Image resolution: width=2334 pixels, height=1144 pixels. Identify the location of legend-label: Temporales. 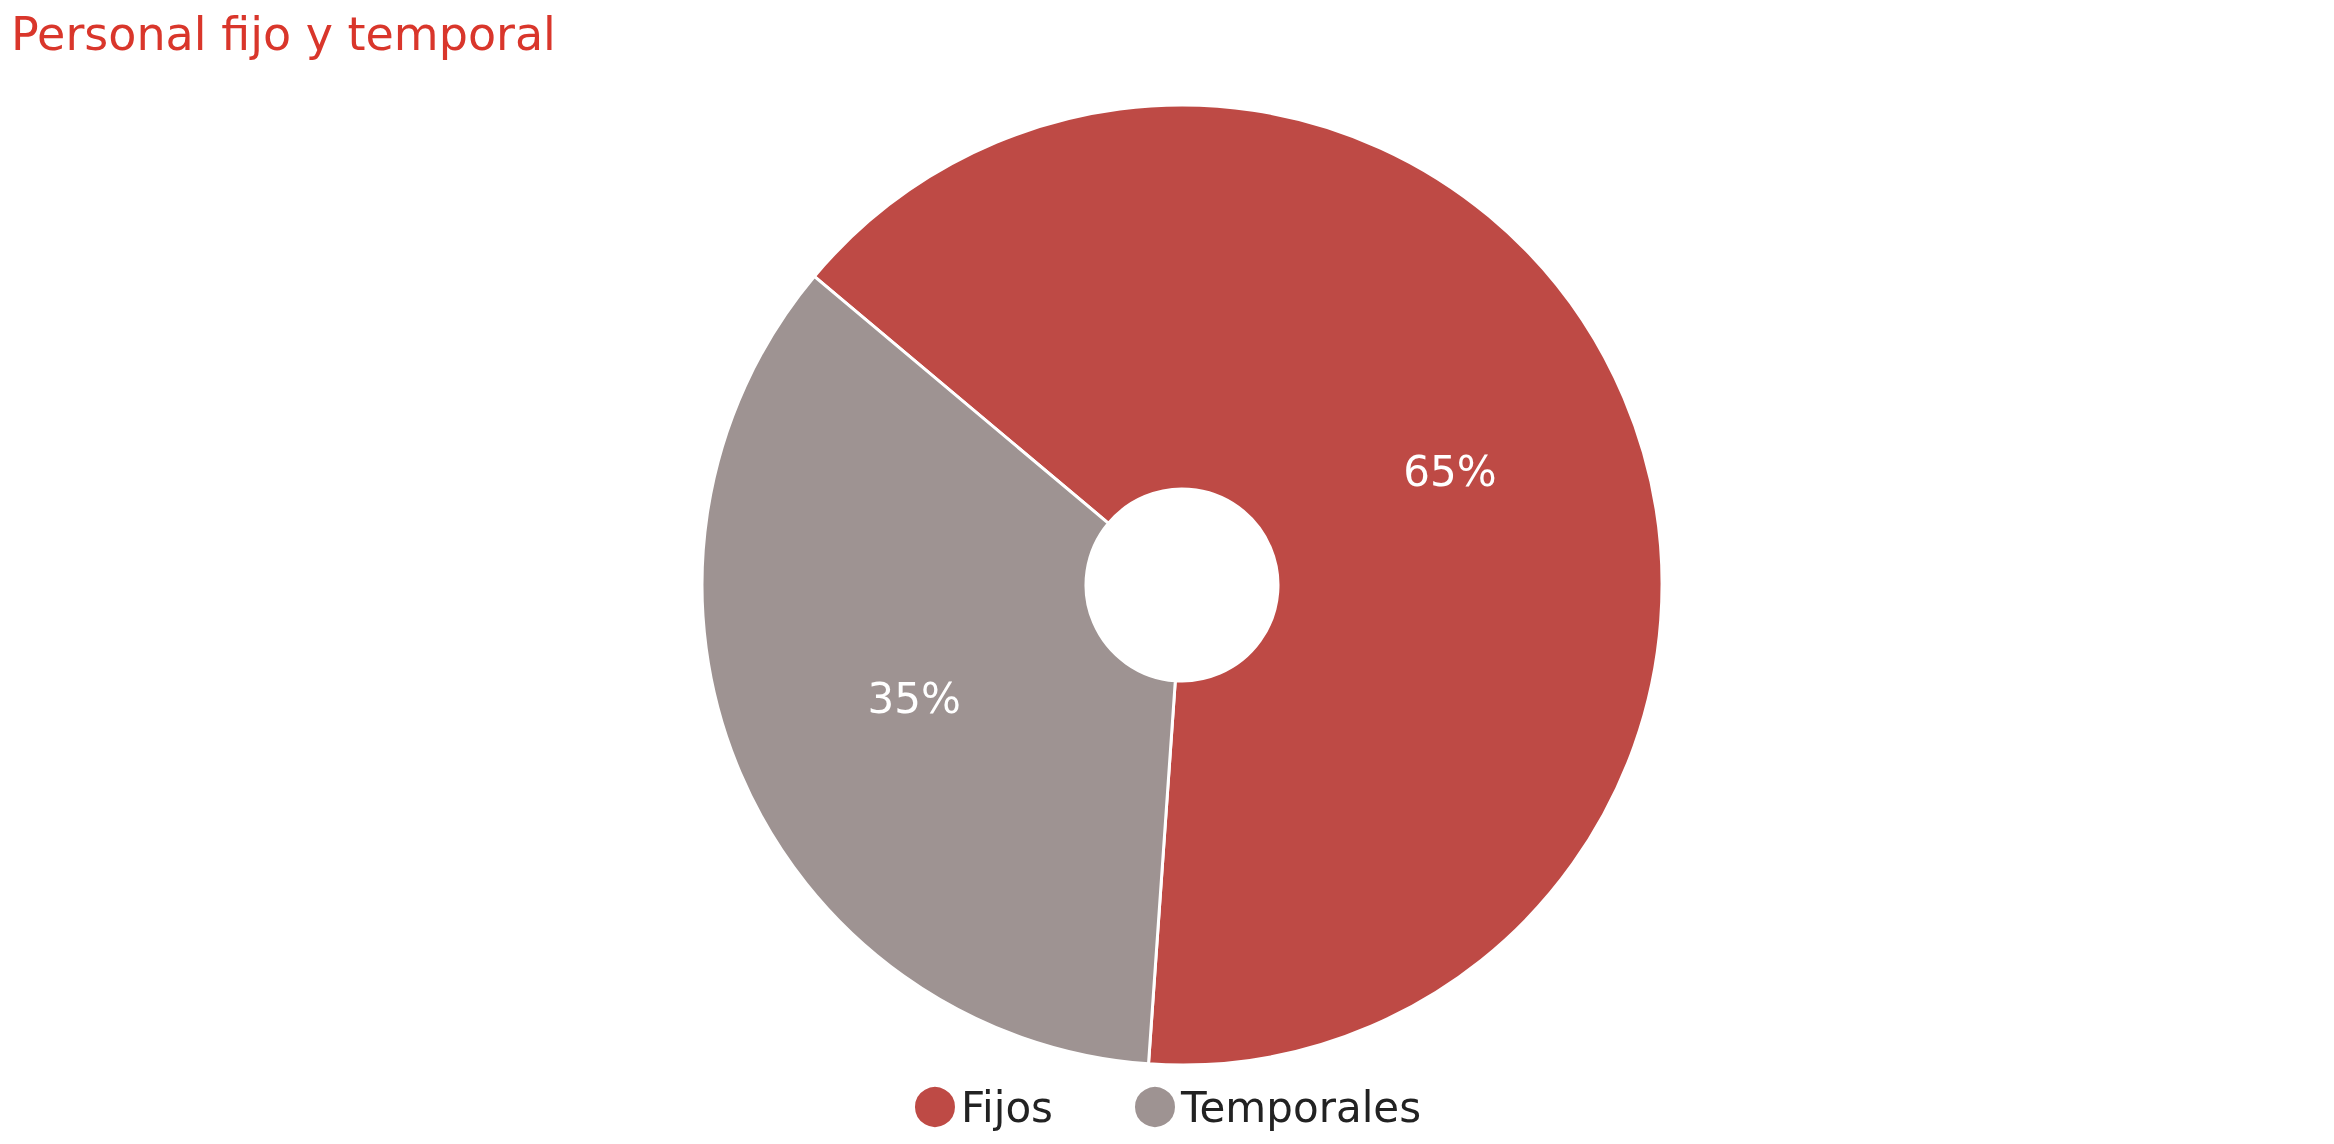
(1301, 1107).